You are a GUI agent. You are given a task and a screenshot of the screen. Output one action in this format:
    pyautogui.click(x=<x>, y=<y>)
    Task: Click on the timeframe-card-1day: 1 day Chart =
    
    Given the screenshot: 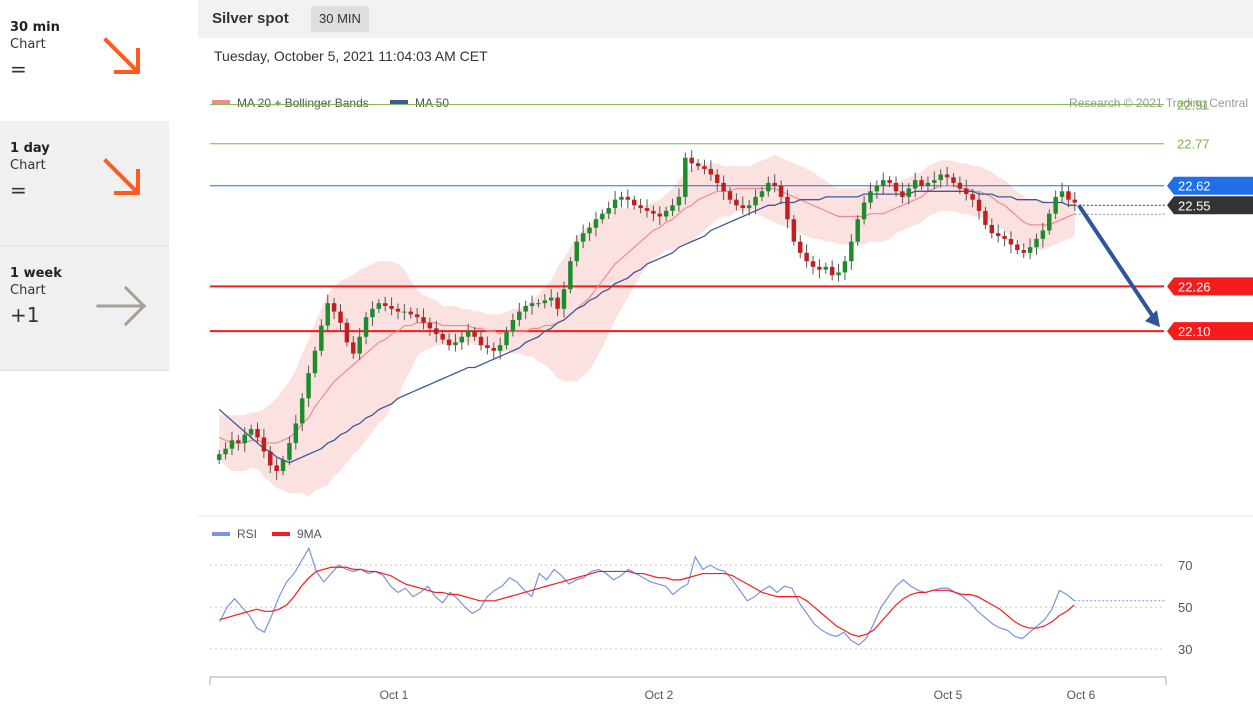 What is the action you would take?
    pyautogui.click(x=84, y=183)
    